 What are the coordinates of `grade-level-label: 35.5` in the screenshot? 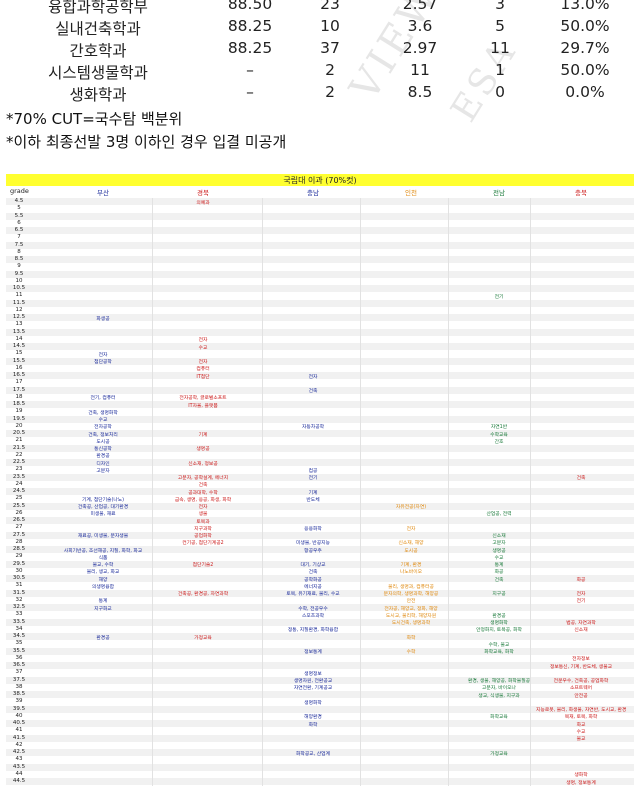 It's located at (19, 650).